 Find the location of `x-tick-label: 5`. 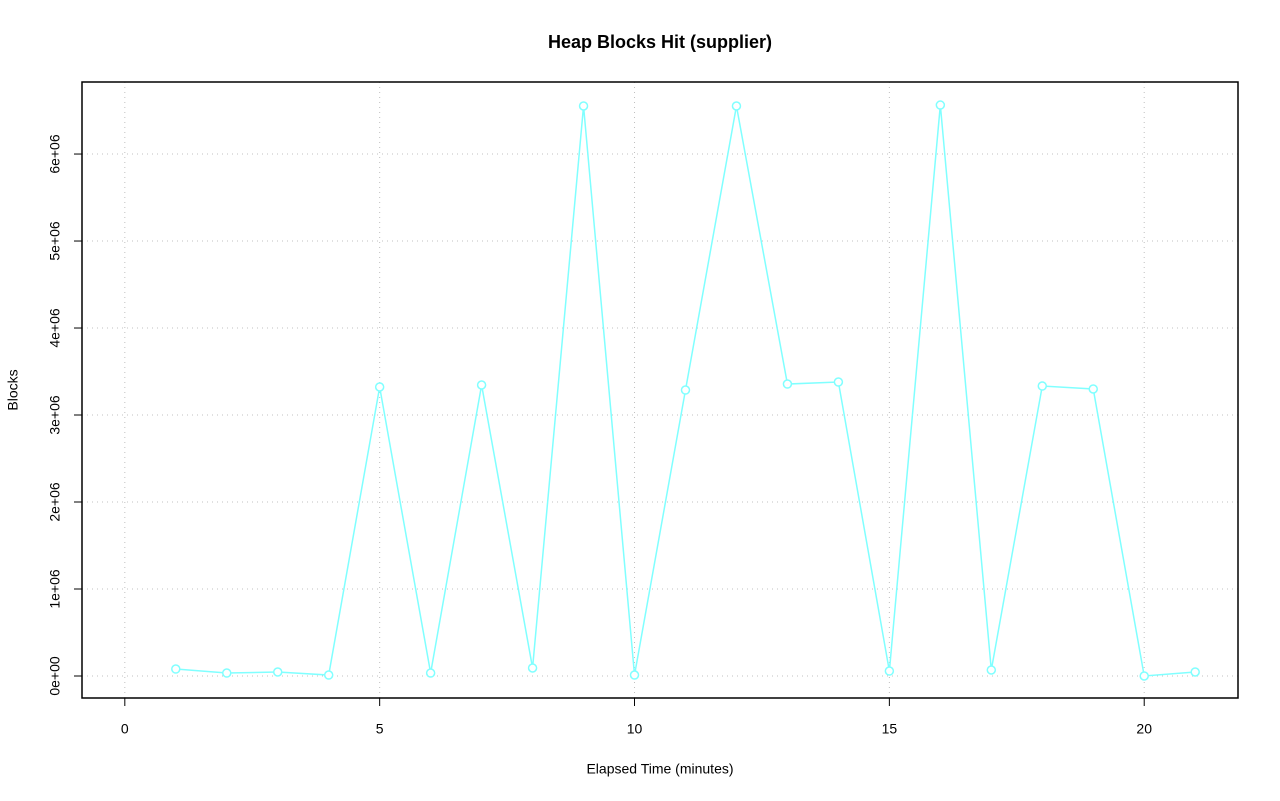

x-tick-label: 5 is located at coordinates (380, 729).